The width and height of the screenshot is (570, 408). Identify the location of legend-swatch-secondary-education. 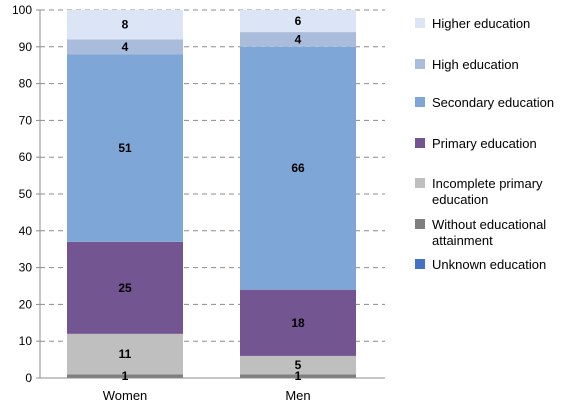
(420, 102).